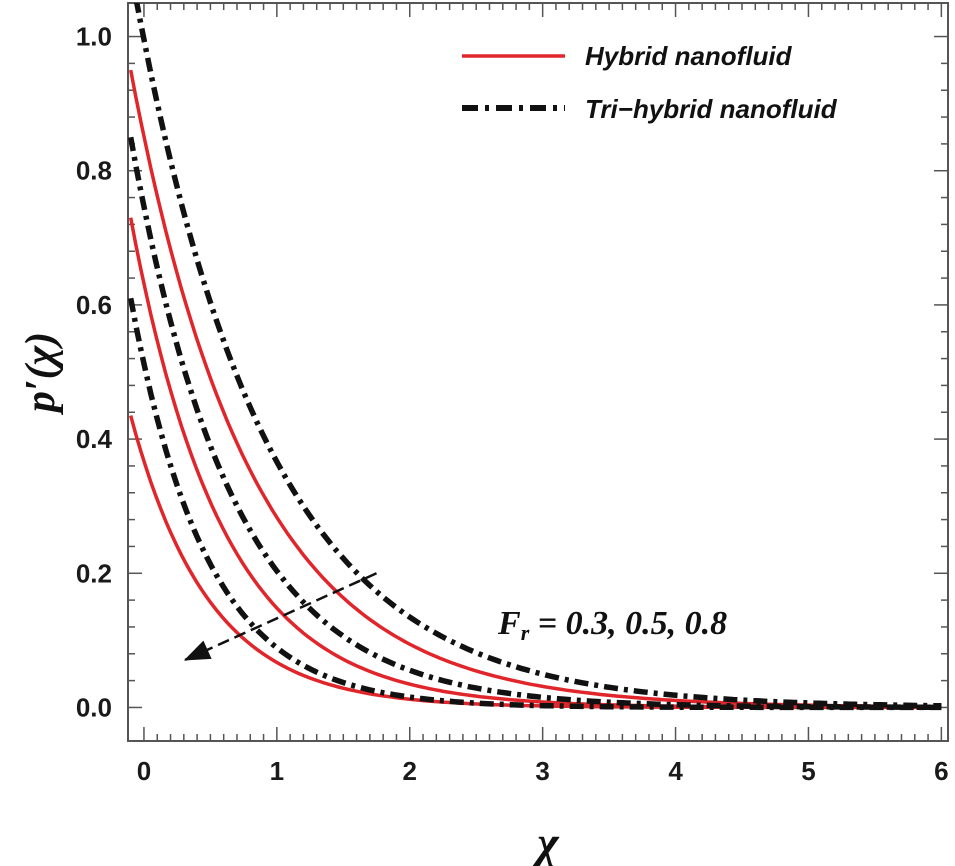 The image size is (955, 866). Describe the element at coordinates (650, 82) in the screenshot. I see `legend: Hybrid nanofluid Tri−hybrid nanofluid` at that location.